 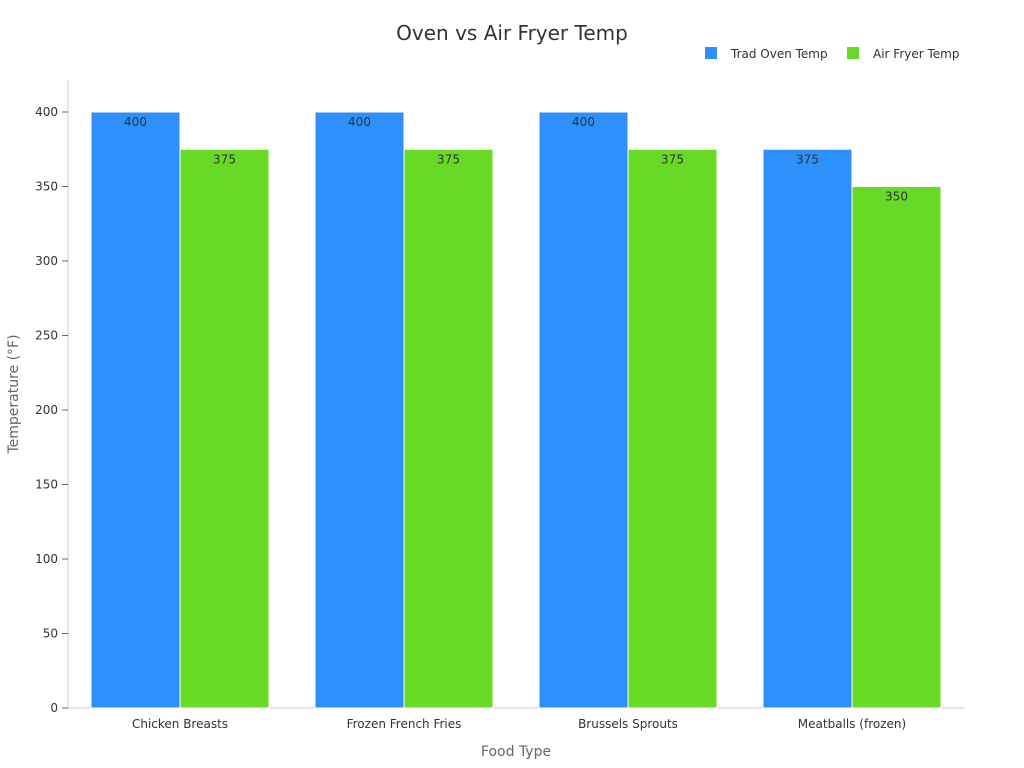 What do you see at coordinates (832, 54) in the screenshot?
I see `legend: Trad Oven Temp Air Fryer Temp` at bounding box center [832, 54].